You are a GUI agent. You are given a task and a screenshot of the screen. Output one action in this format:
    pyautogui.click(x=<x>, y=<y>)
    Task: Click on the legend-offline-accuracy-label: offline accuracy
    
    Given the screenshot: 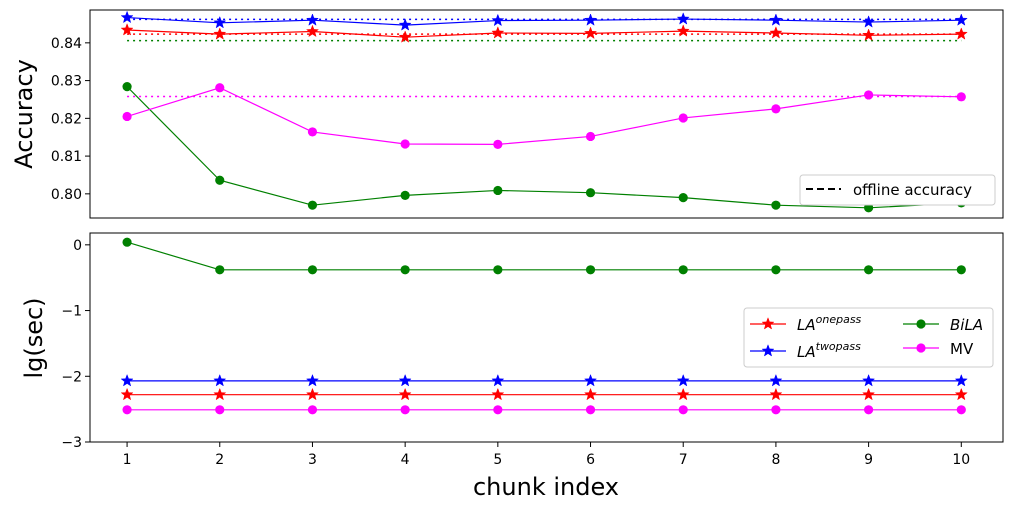 What is the action you would take?
    pyautogui.click(x=912, y=190)
    